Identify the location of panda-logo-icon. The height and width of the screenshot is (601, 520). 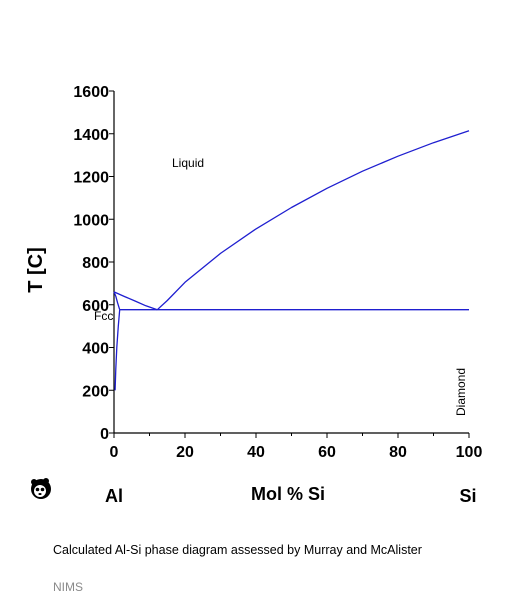
(41, 488).